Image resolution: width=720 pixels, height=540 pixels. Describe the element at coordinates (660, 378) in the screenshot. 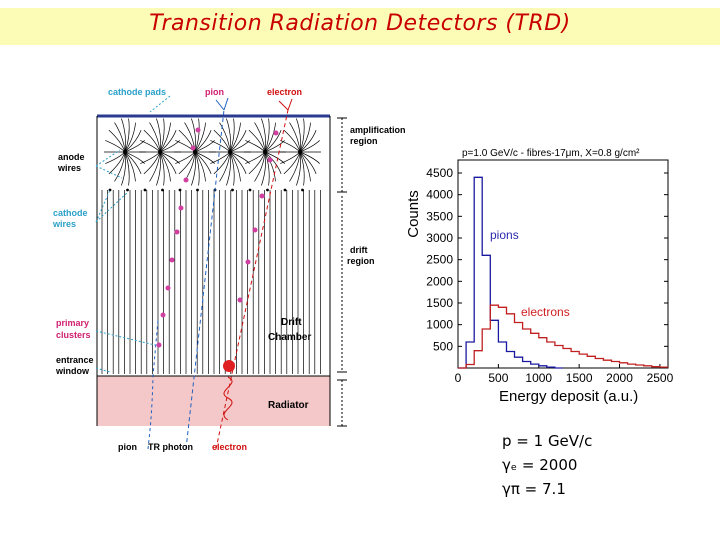

I see `x-tick-label: 2500` at that location.